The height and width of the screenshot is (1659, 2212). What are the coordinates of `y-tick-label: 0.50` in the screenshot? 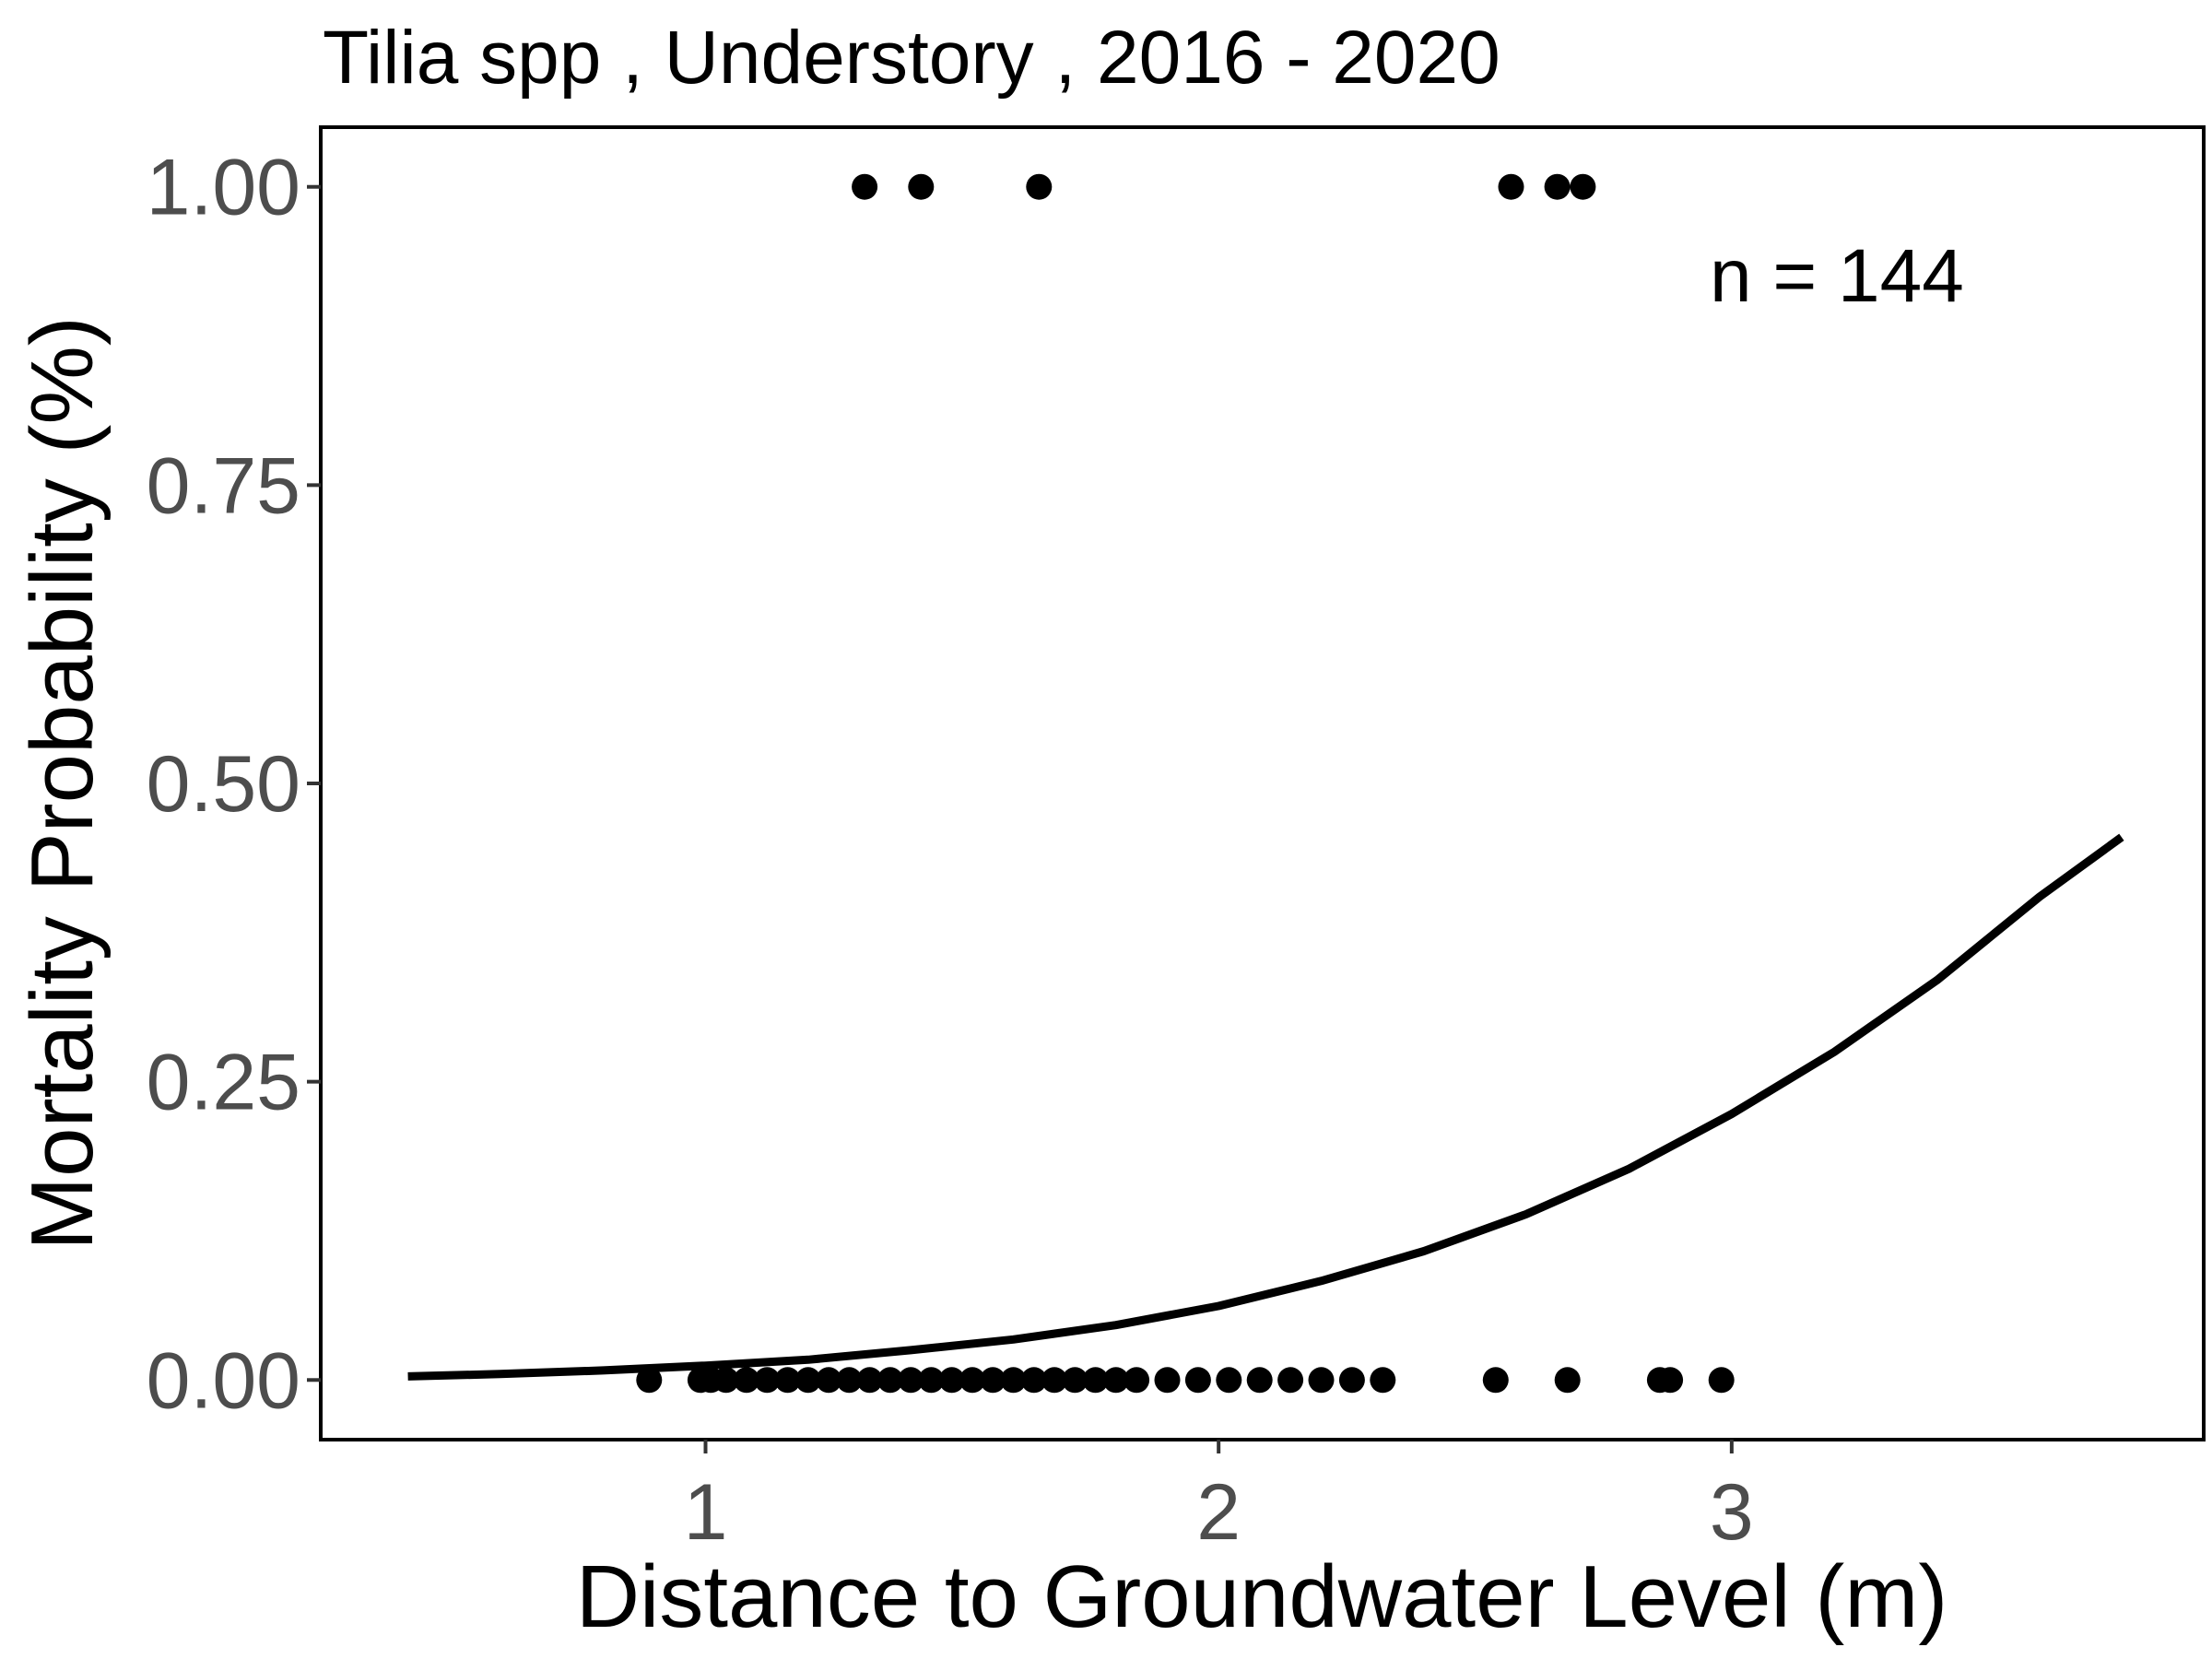 It's located at (223, 784).